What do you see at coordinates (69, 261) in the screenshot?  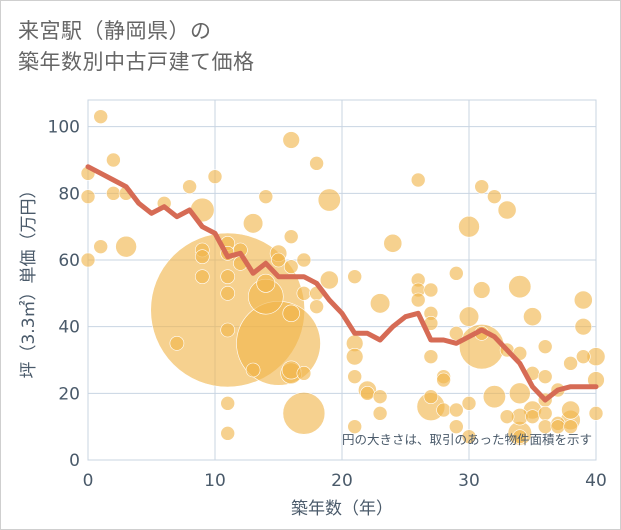 I see `y-tick-label: 60` at bounding box center [69, 261].